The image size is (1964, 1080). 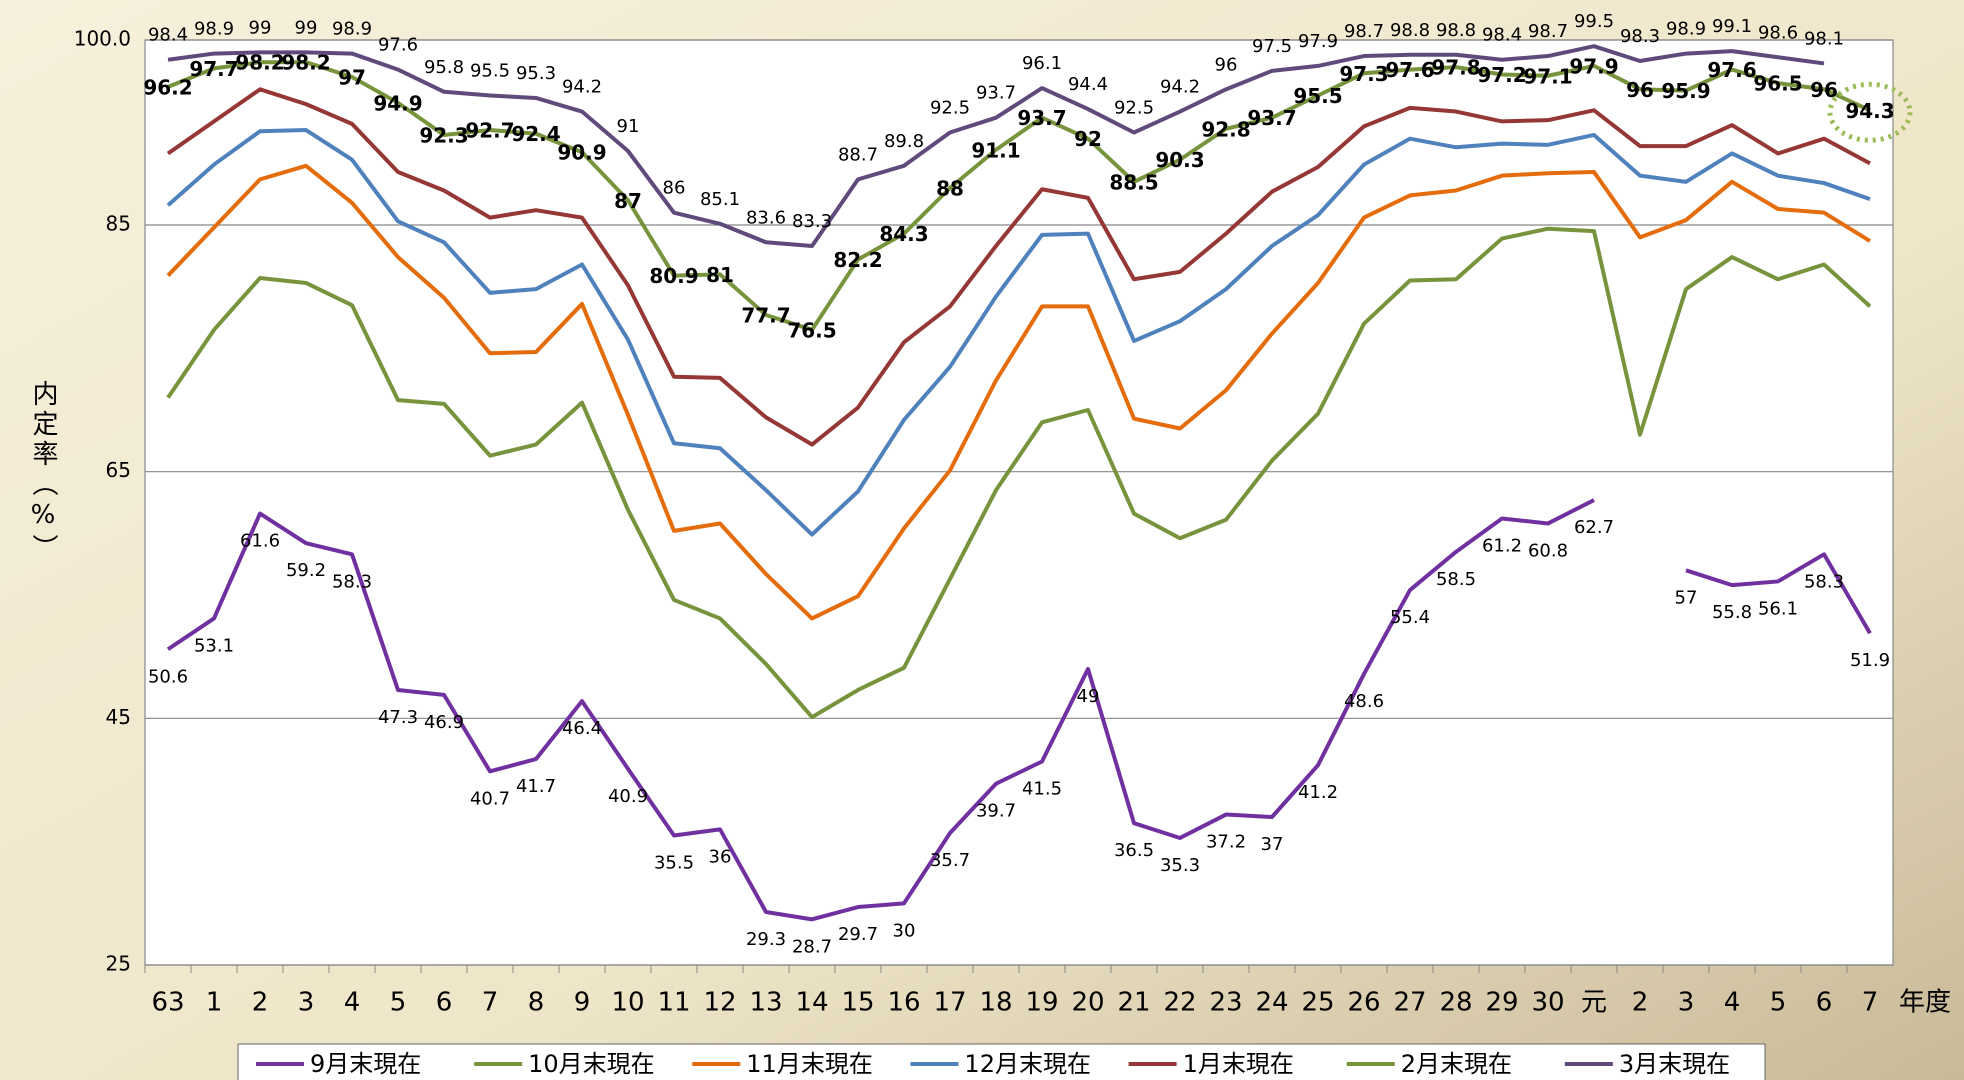 What do you see at coordinates (904, 141) in the screenshot?
I see `data-label: 89.8` at bounding box center [904, 141].